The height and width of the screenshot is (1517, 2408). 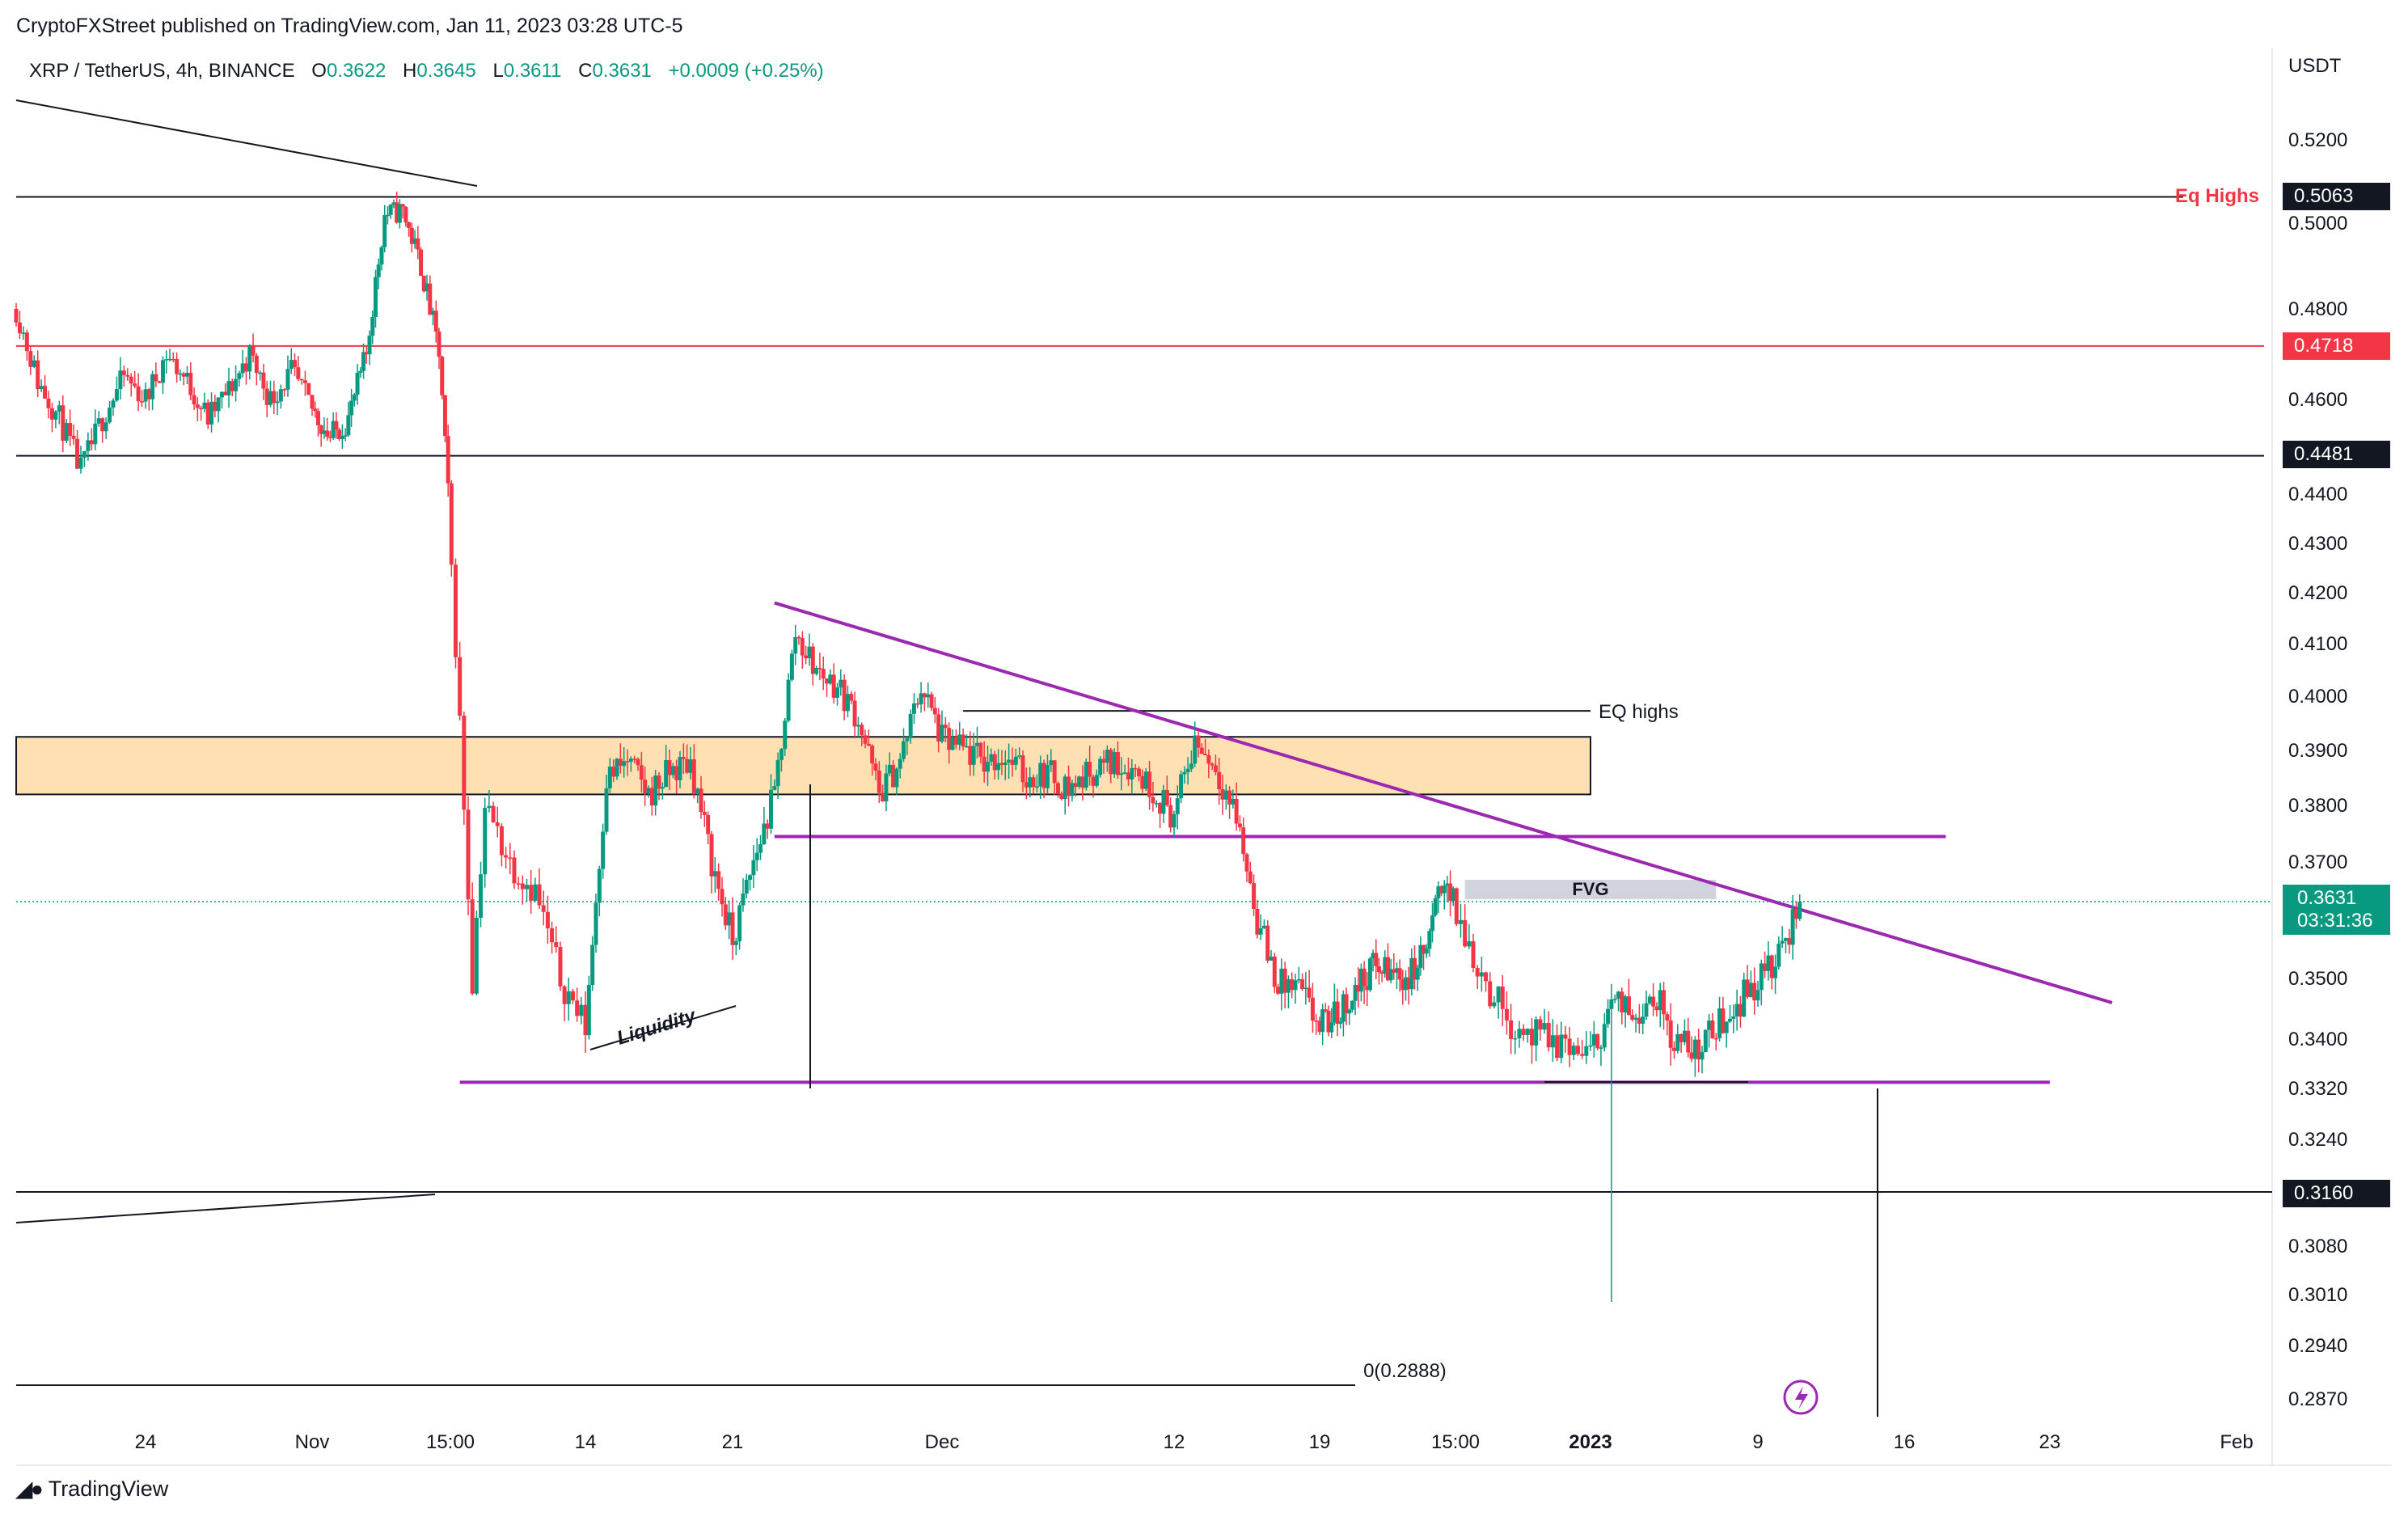 I want to click on y-tick-label: 0.3080, so click(x=2317, y=1246).